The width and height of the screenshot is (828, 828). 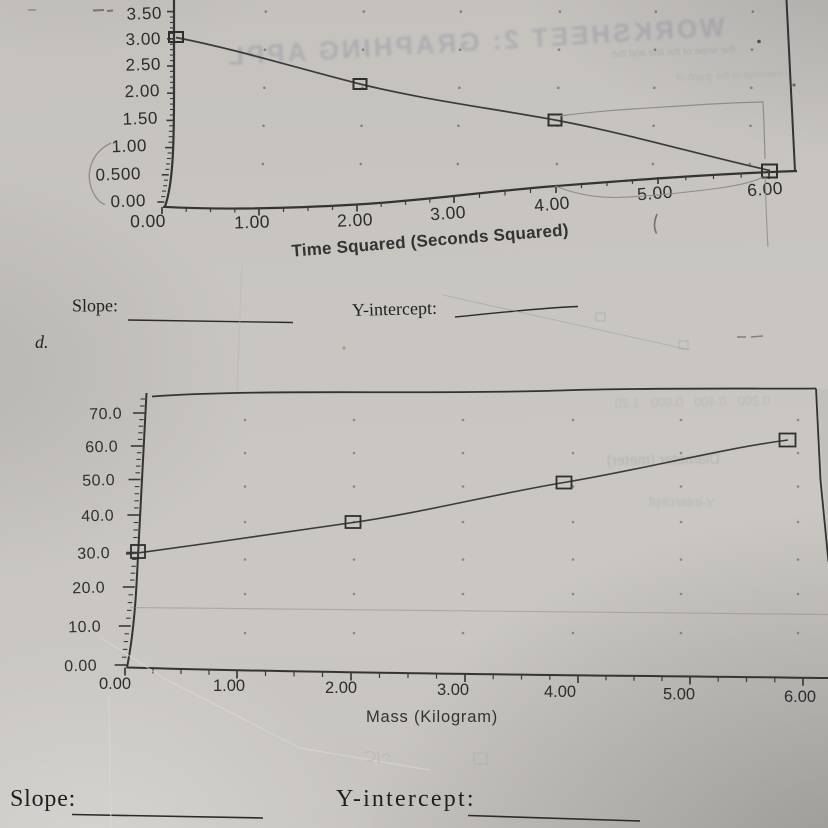 What do you see at coordinates (97, 517) in the screenshot?
I see `svg-text: 40.0` at bounding box center [97, 517].